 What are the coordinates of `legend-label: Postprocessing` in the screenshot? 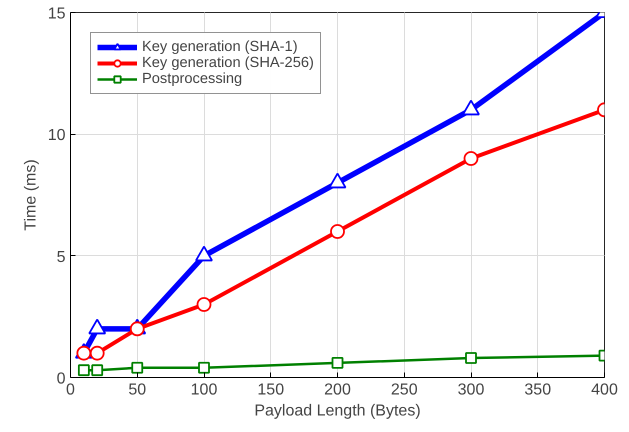 It's located at (192, 79).